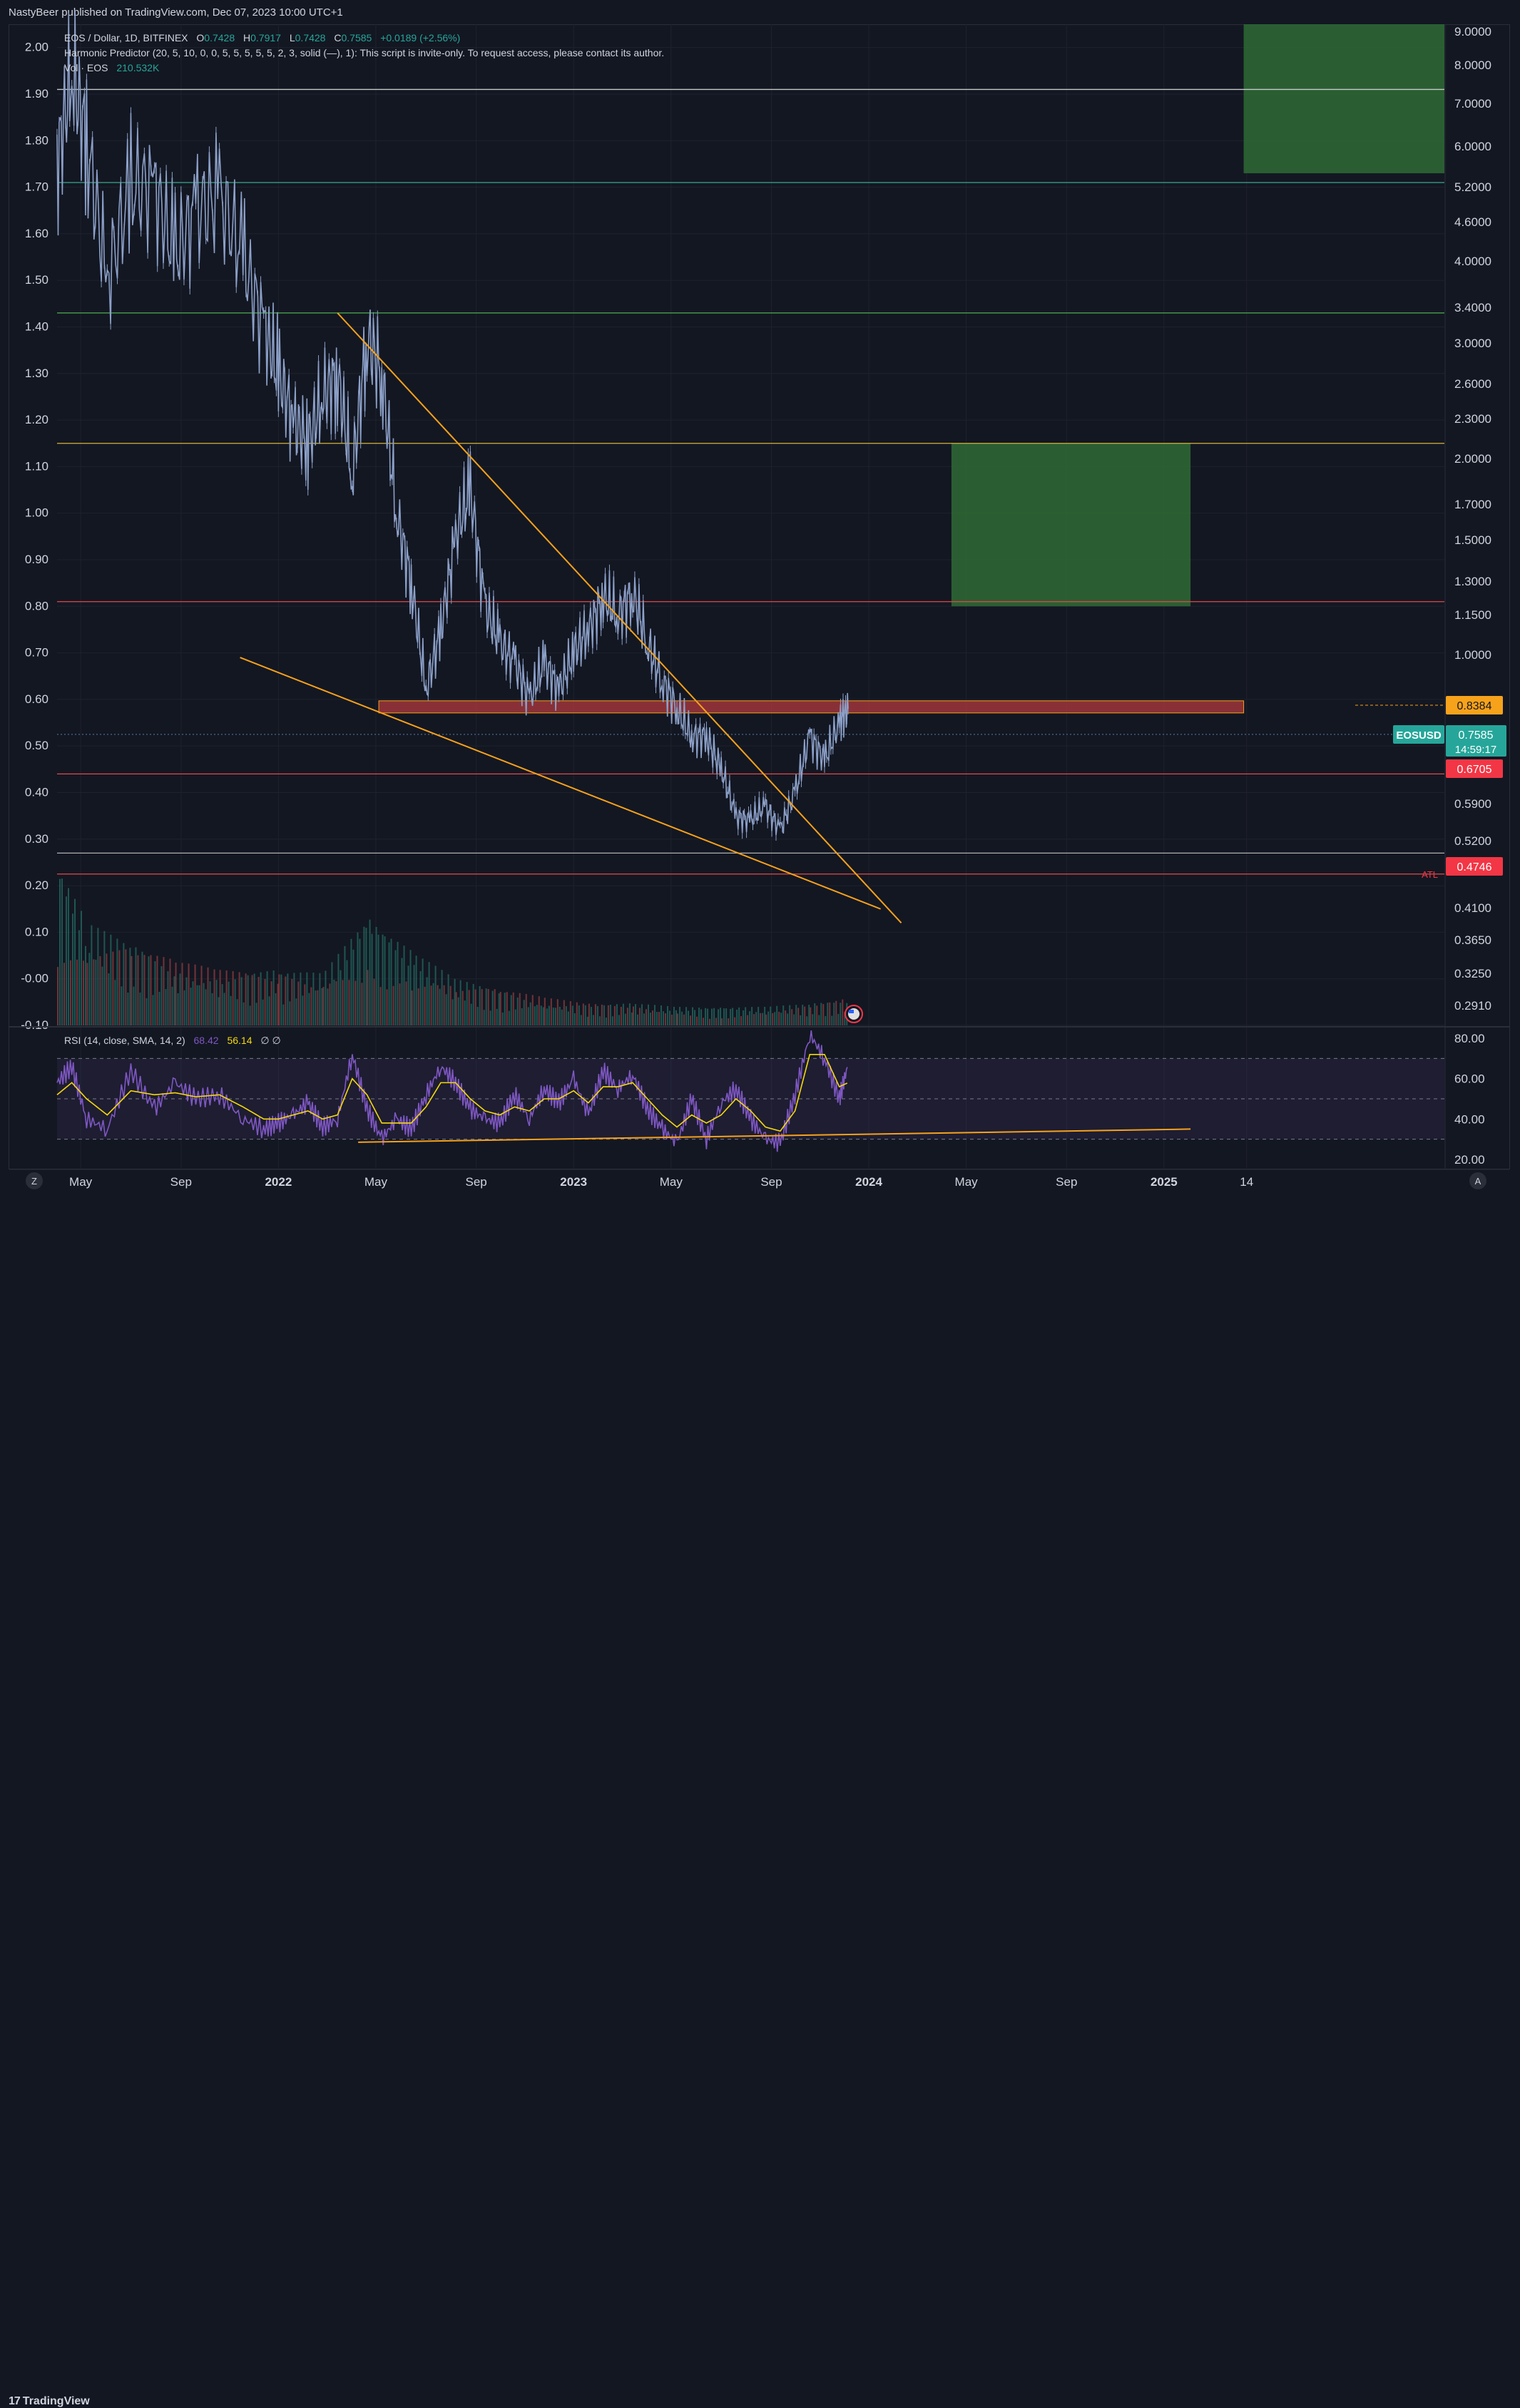 Image resolution: width=1520 pixels, height=2408 pixels. Describe the element at coordinates (1066, 1182) in the screenshot. I see `x-tick-10: Sep` at that location.